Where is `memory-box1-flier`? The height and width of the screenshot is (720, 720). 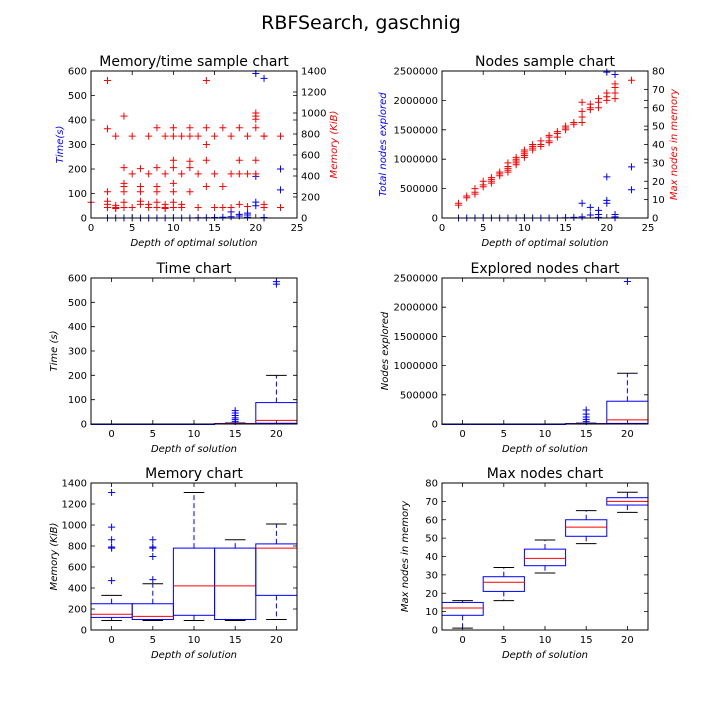
memory-box1-flier is located at coordinates (153, 580).